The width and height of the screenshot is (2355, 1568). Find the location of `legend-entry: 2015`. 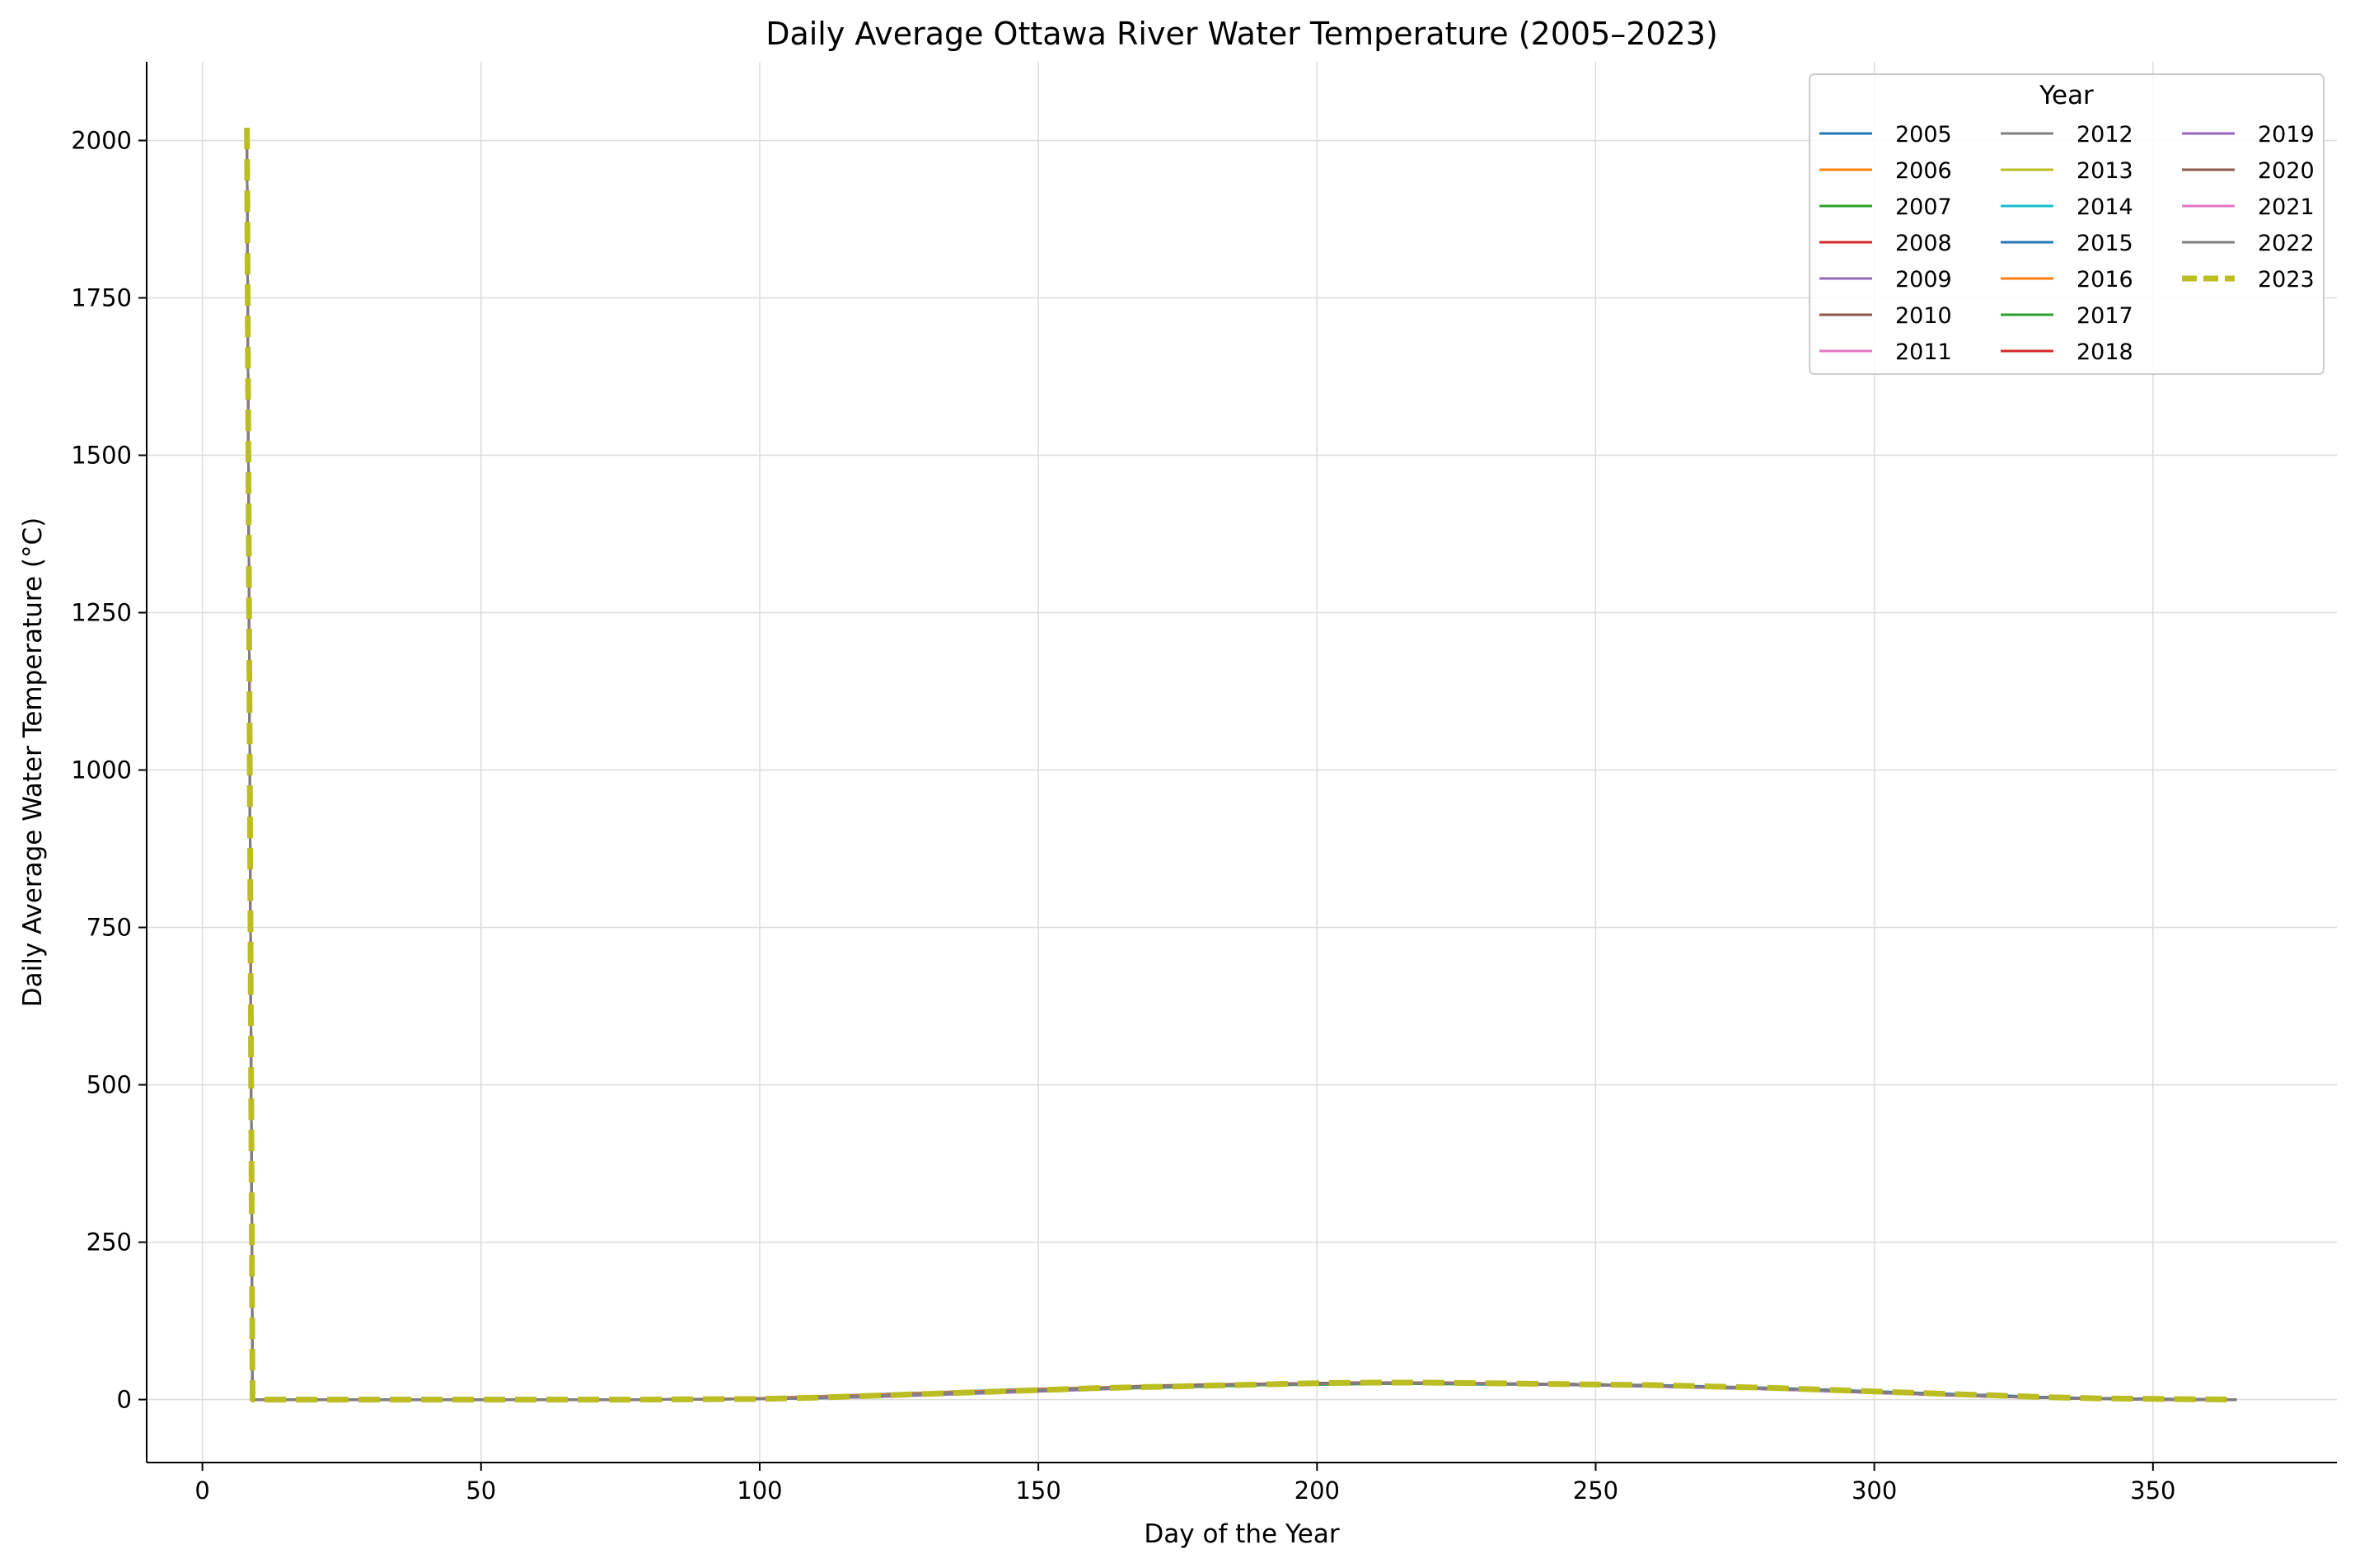

legend-entry: 2015 is located at coordinates (2067, 244).